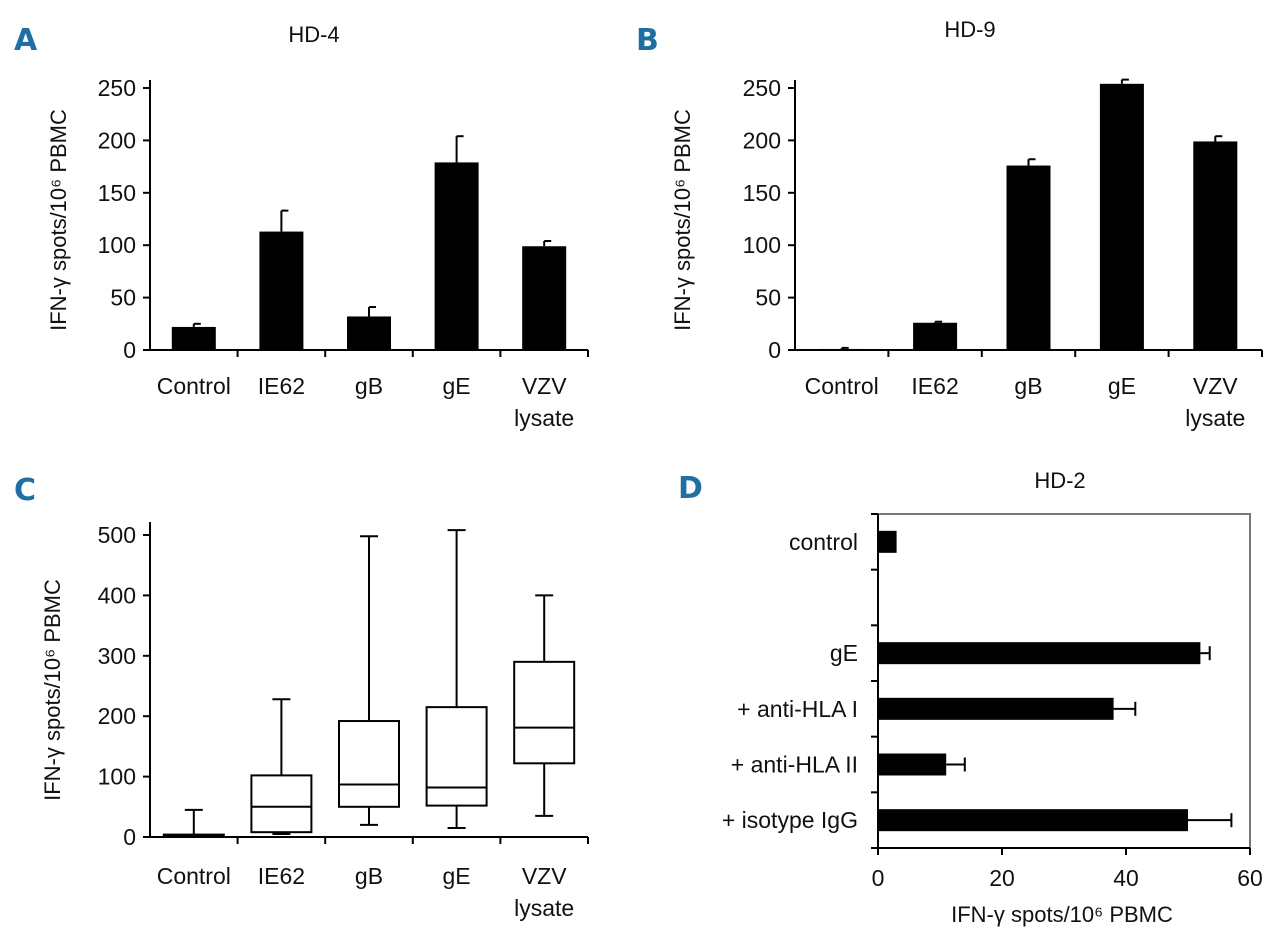 This screenshot has width=1280, height=944. Describe the element at coordinates (369, 386) in the screenshot. I see `panel-a-category-label: gB` at that location.